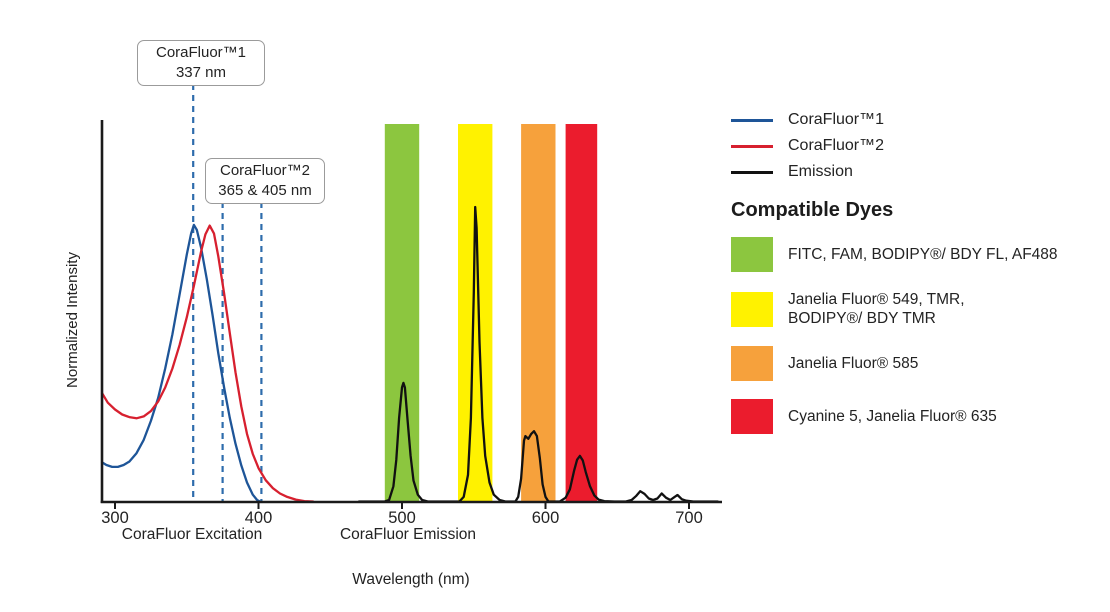 Image resolution: width=1110 pixels, height=612 pixels. Describe the element at coordinates (546, 518) in the screenshot. I see `x-tick-label-600: 600` at that location.